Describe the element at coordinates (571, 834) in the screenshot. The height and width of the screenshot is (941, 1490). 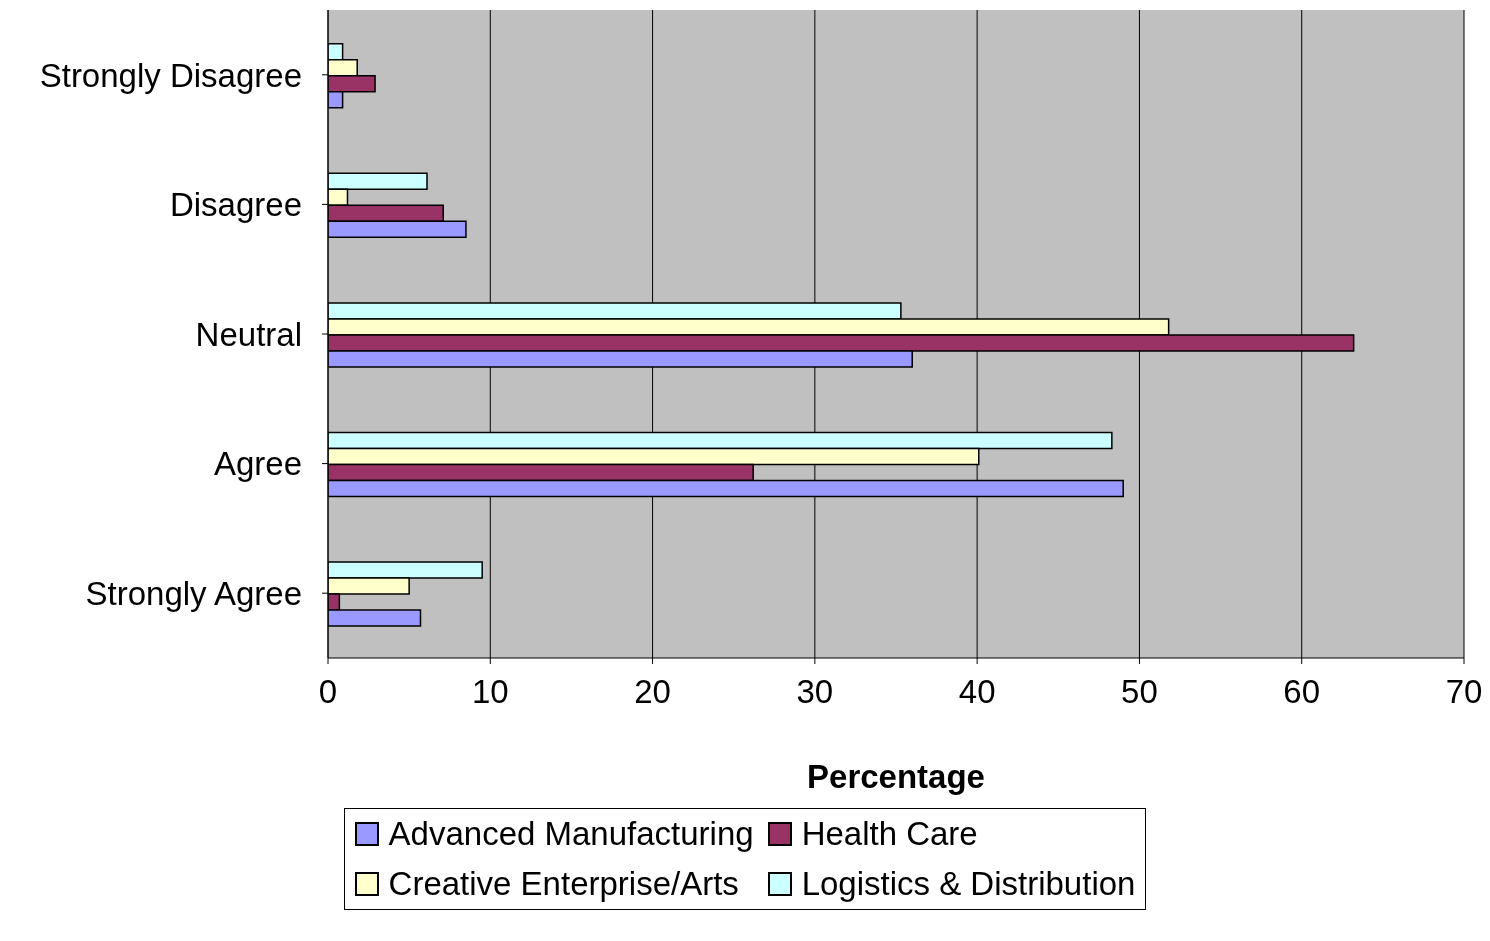
I see `legend-label: Advanced Manufacturing` at that location.